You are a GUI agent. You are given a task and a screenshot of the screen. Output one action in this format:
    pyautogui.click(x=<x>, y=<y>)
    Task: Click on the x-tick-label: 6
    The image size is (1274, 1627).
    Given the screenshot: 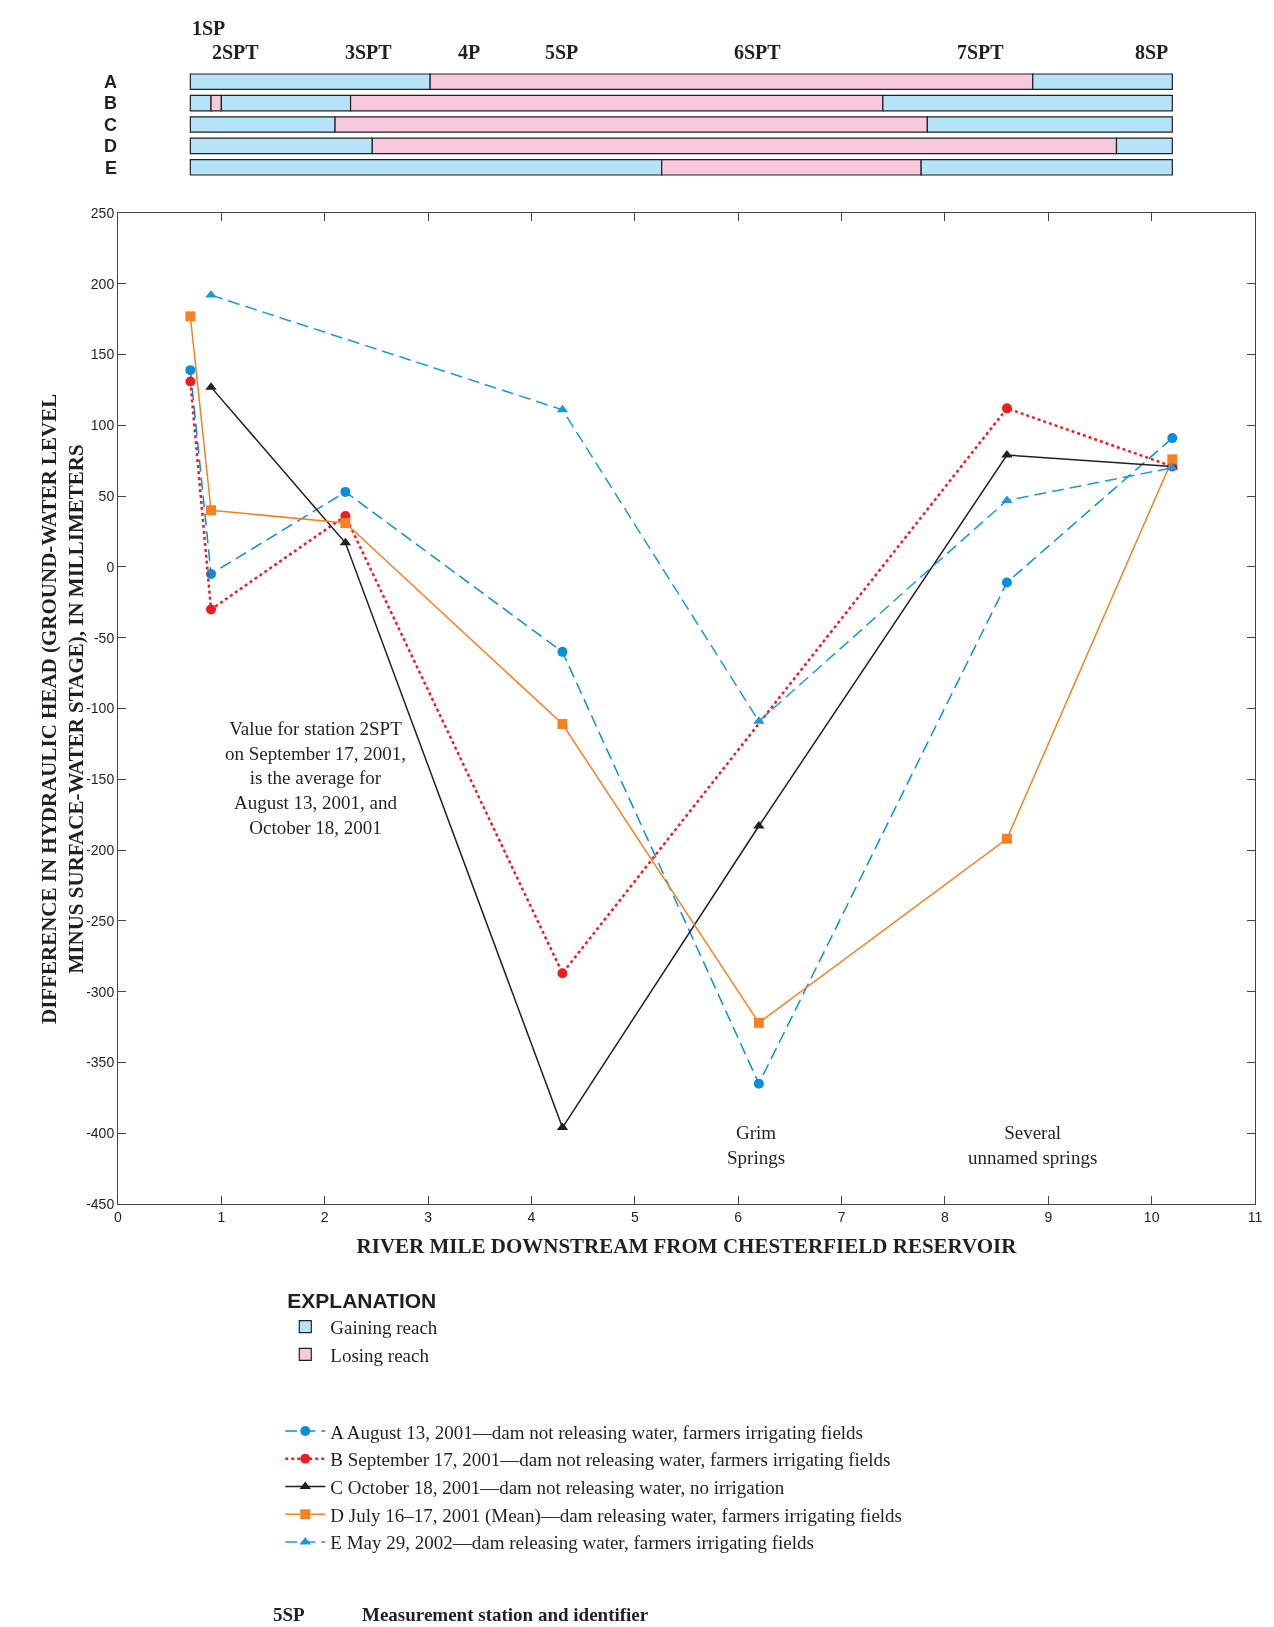 What is the action you would take?
    pyautogui.click(x=738, y=1216)
    